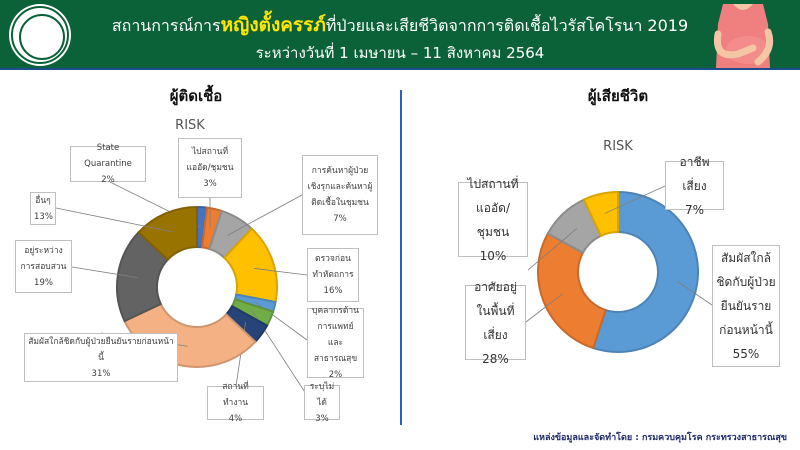  I want to click on label-medical-staff: บุคลากรด้านการแพทย์และสาธารณสุข 2%, so click(335, 343).